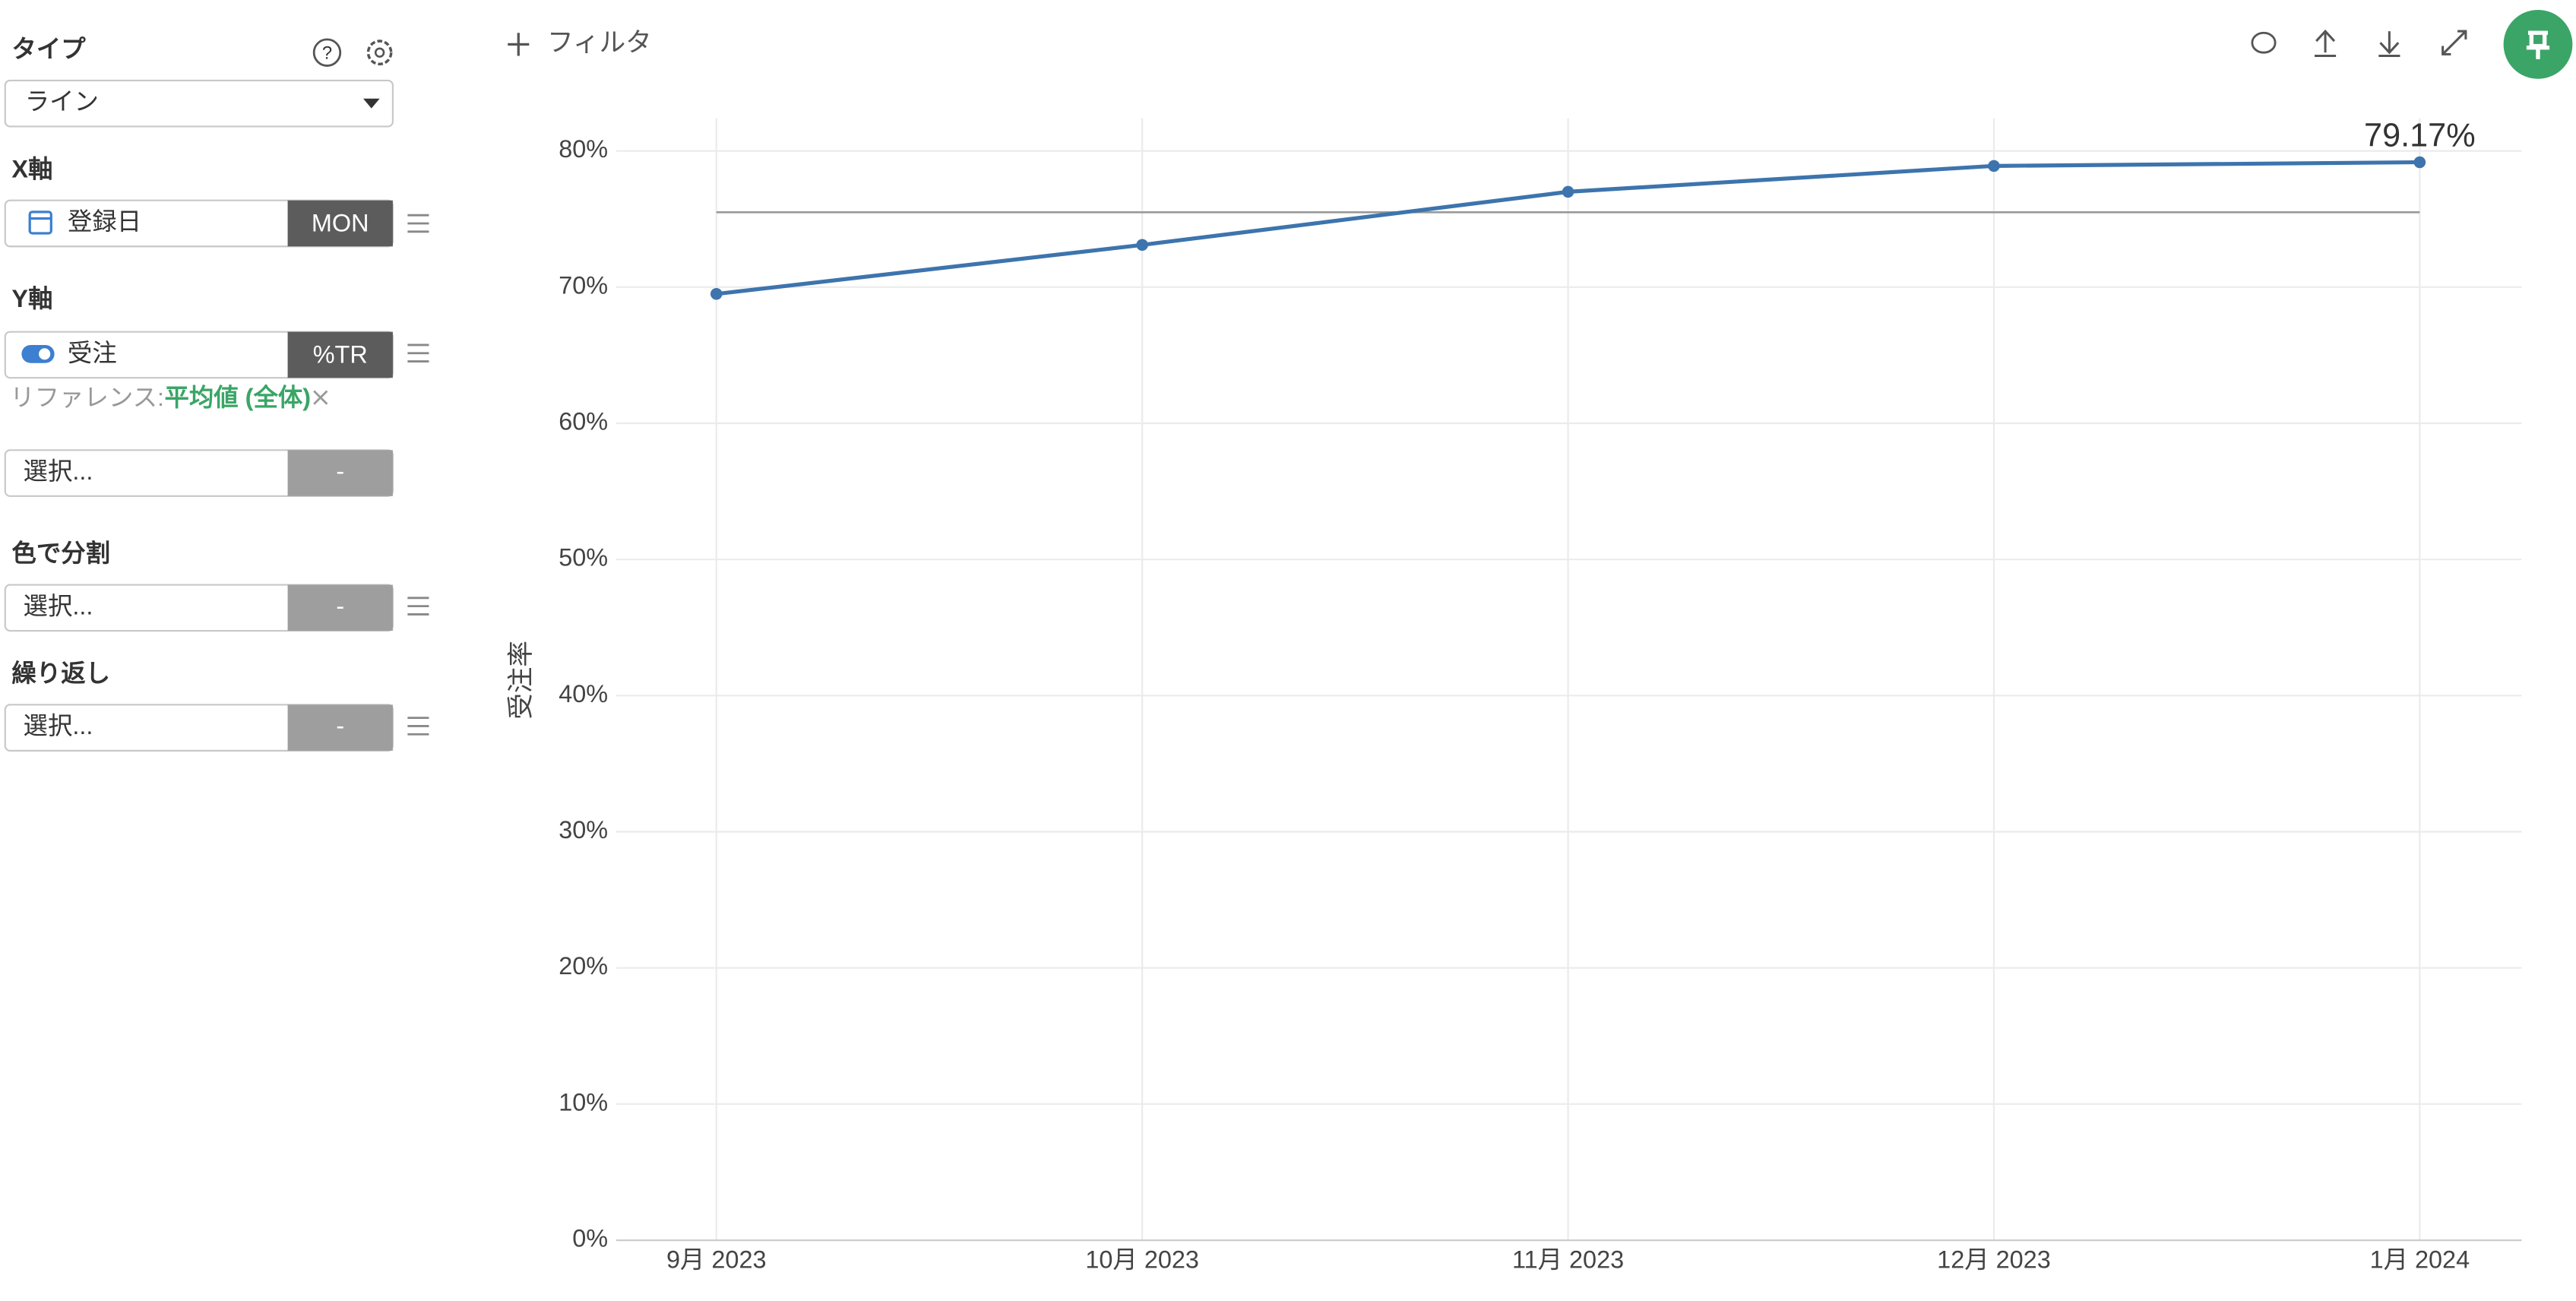  I want to click on dropdown-arrow, so click(372, 103).